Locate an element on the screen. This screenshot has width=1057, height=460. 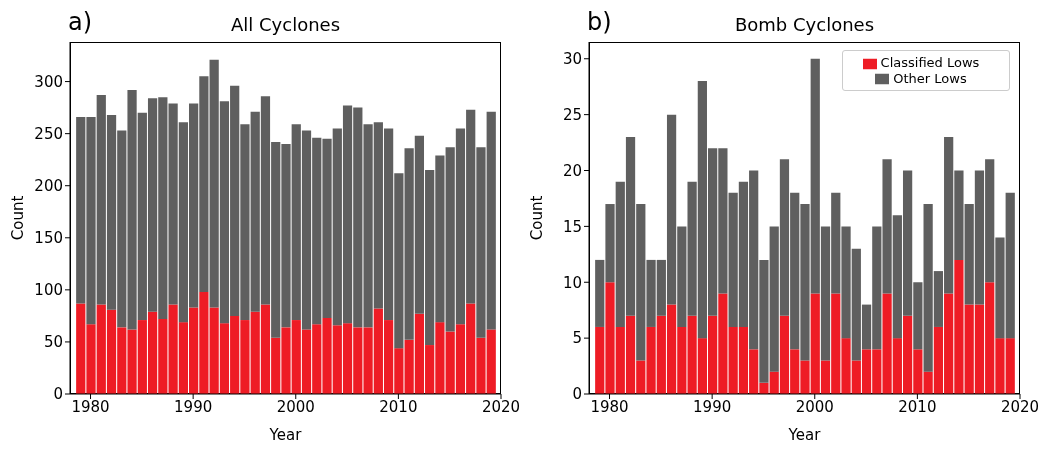
y-tick-label: 25 is located at coordinates (572, 114).